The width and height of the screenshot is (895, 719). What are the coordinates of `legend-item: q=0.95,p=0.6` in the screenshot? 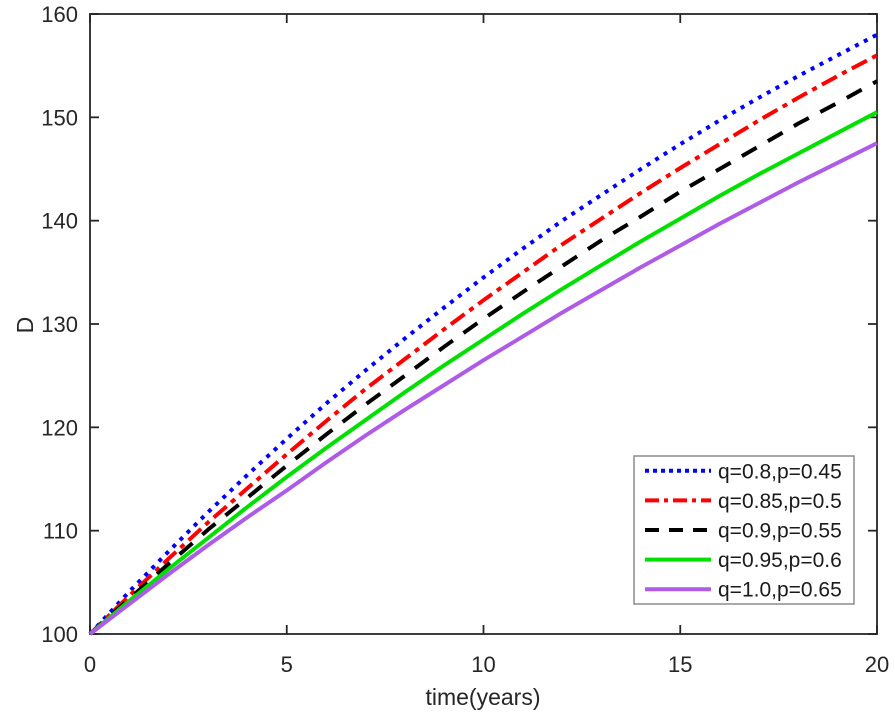 It's located at (743, 560).